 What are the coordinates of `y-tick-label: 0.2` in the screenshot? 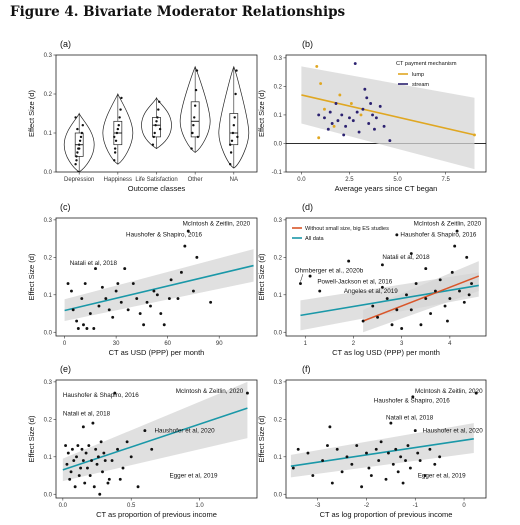 It's located at (278, 87).